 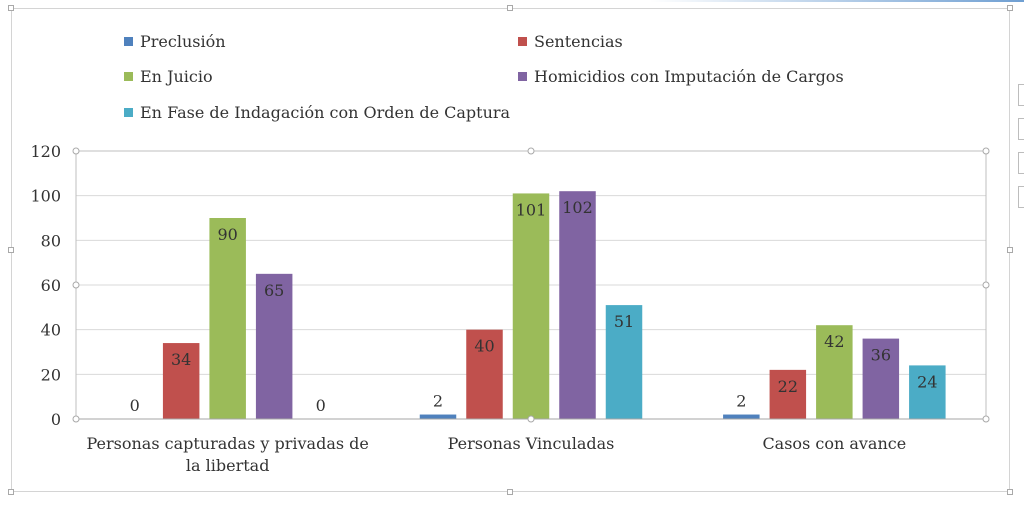 I want to click on window-top-edge, so click(x=512, y=1).